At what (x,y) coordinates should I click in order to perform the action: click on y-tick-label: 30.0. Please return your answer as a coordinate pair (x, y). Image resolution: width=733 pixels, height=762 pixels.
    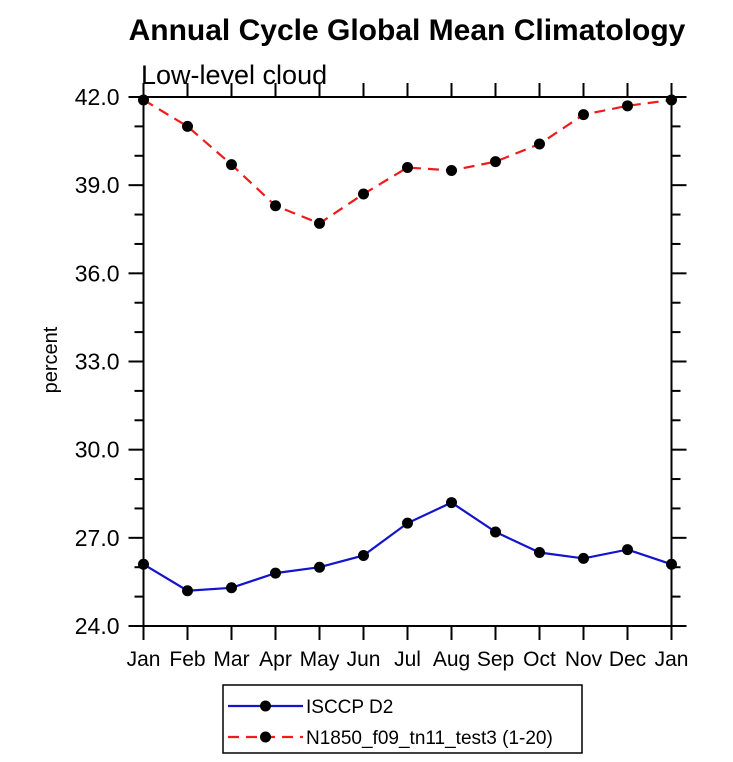
    Looking at the image, I should click on (97, 450).